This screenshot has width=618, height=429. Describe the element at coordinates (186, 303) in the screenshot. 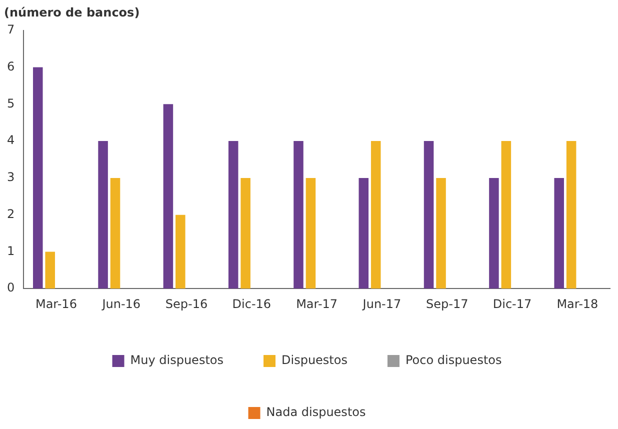

I see `x-tick-label: Sep-16` at that location.